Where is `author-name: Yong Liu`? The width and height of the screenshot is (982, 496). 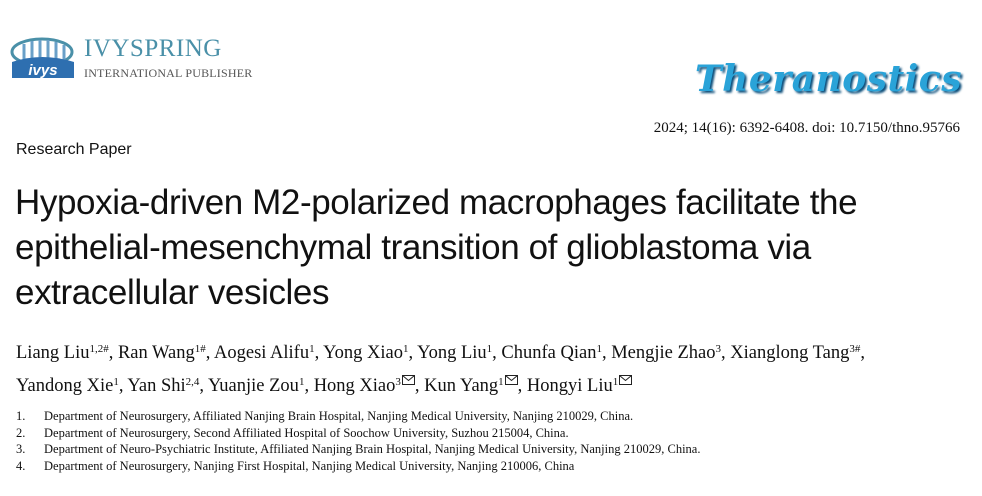
author-name: Yong Liu is located at coordinates (452, 353).